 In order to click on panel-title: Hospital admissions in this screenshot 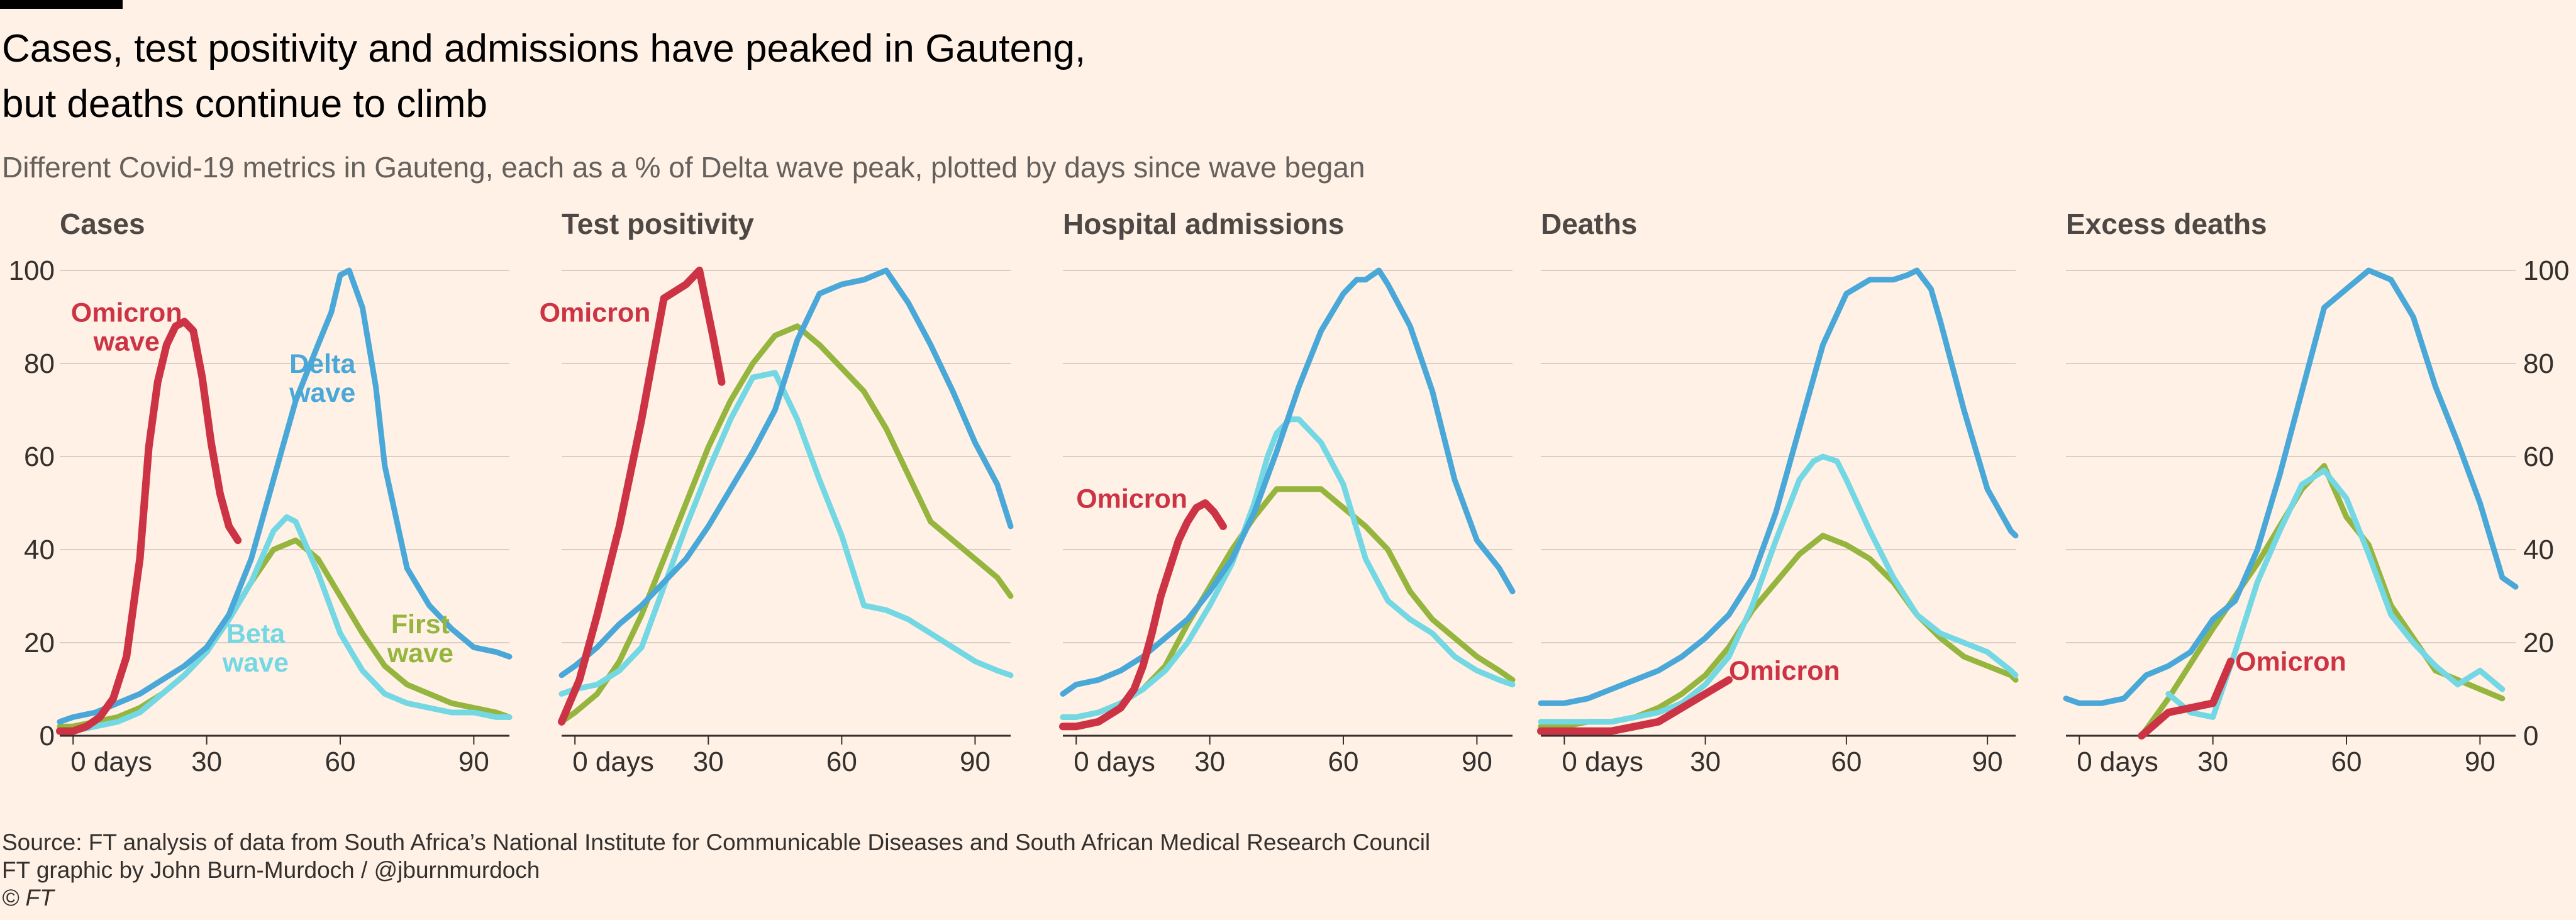, I will do `click(1203, 224)`.